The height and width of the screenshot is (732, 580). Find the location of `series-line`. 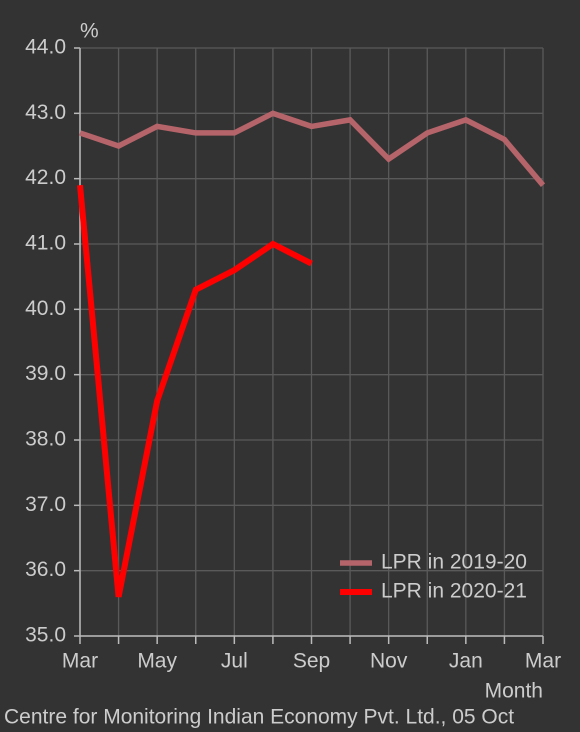

series-line is located at coordinates (312, 148).